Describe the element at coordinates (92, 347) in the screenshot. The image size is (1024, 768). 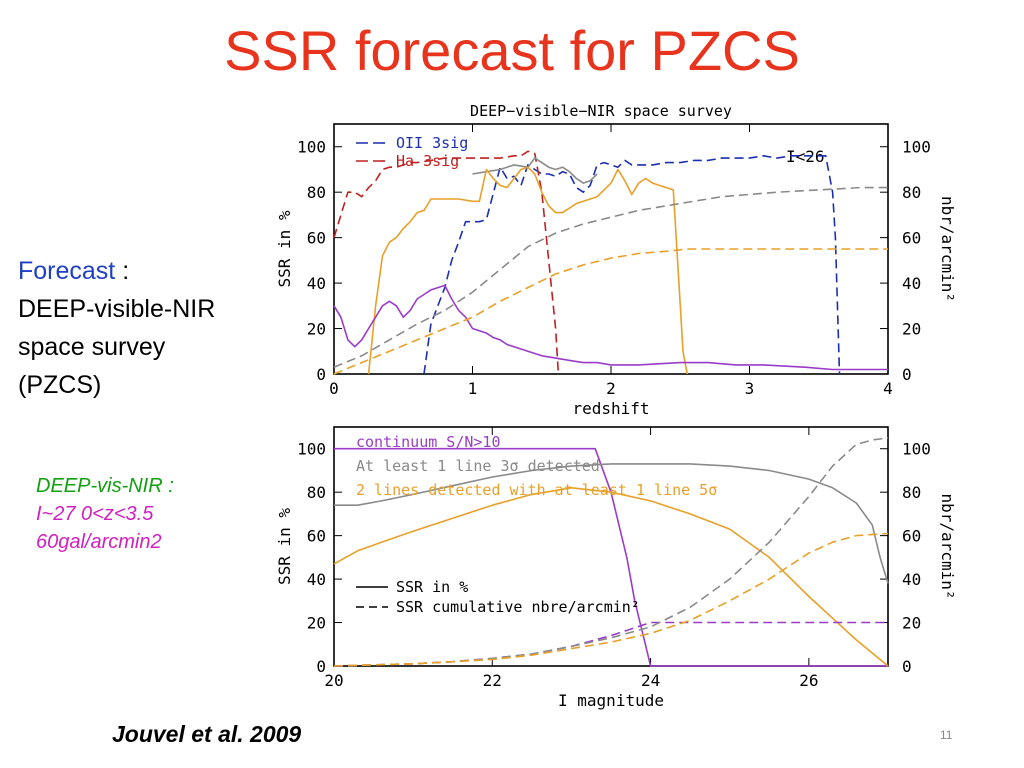
I see `forecast-line: space survey` at that location.